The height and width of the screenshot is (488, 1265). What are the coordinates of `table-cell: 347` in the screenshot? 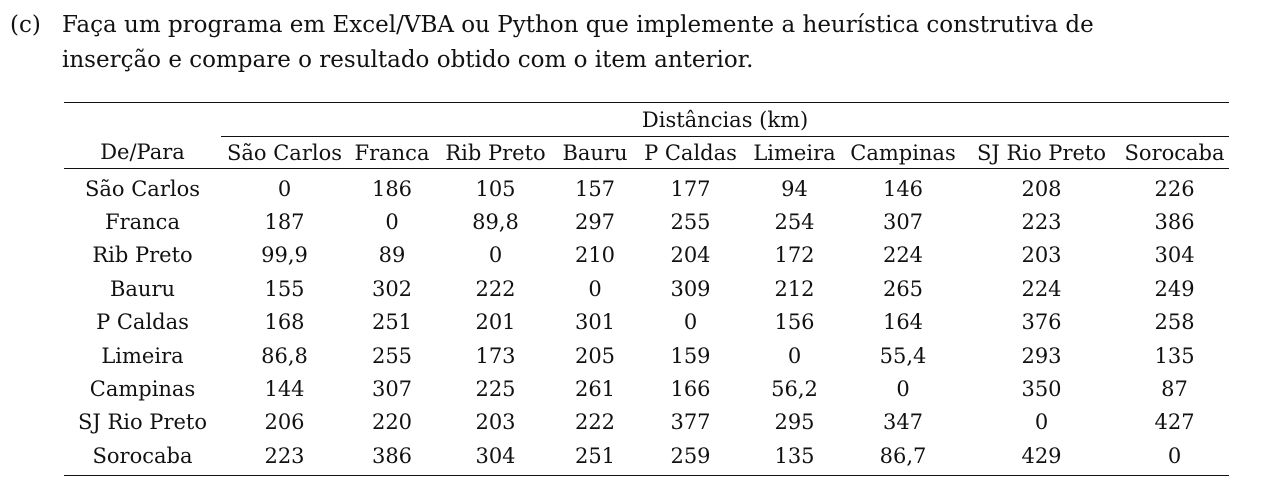 It's located at (903, 422).